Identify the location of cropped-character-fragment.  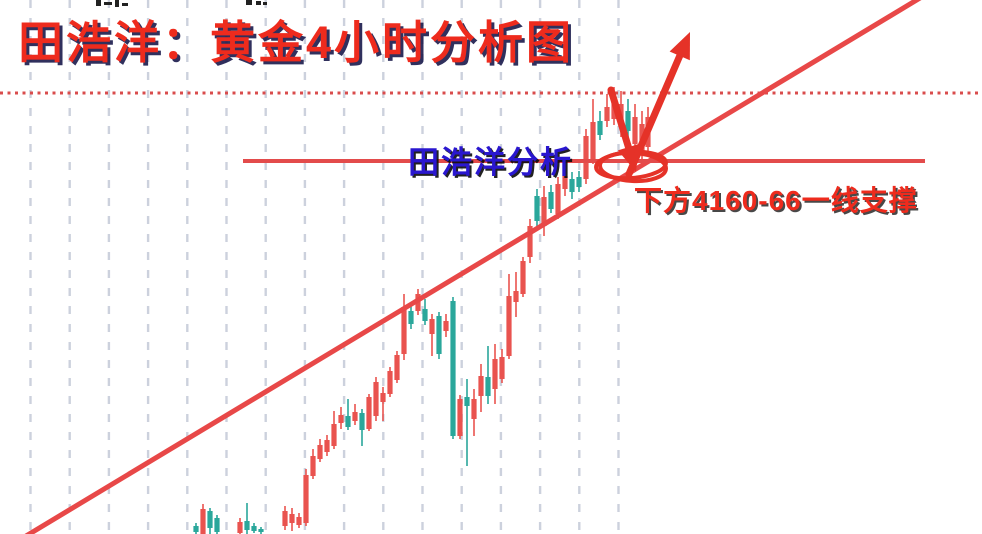
(181, 3).